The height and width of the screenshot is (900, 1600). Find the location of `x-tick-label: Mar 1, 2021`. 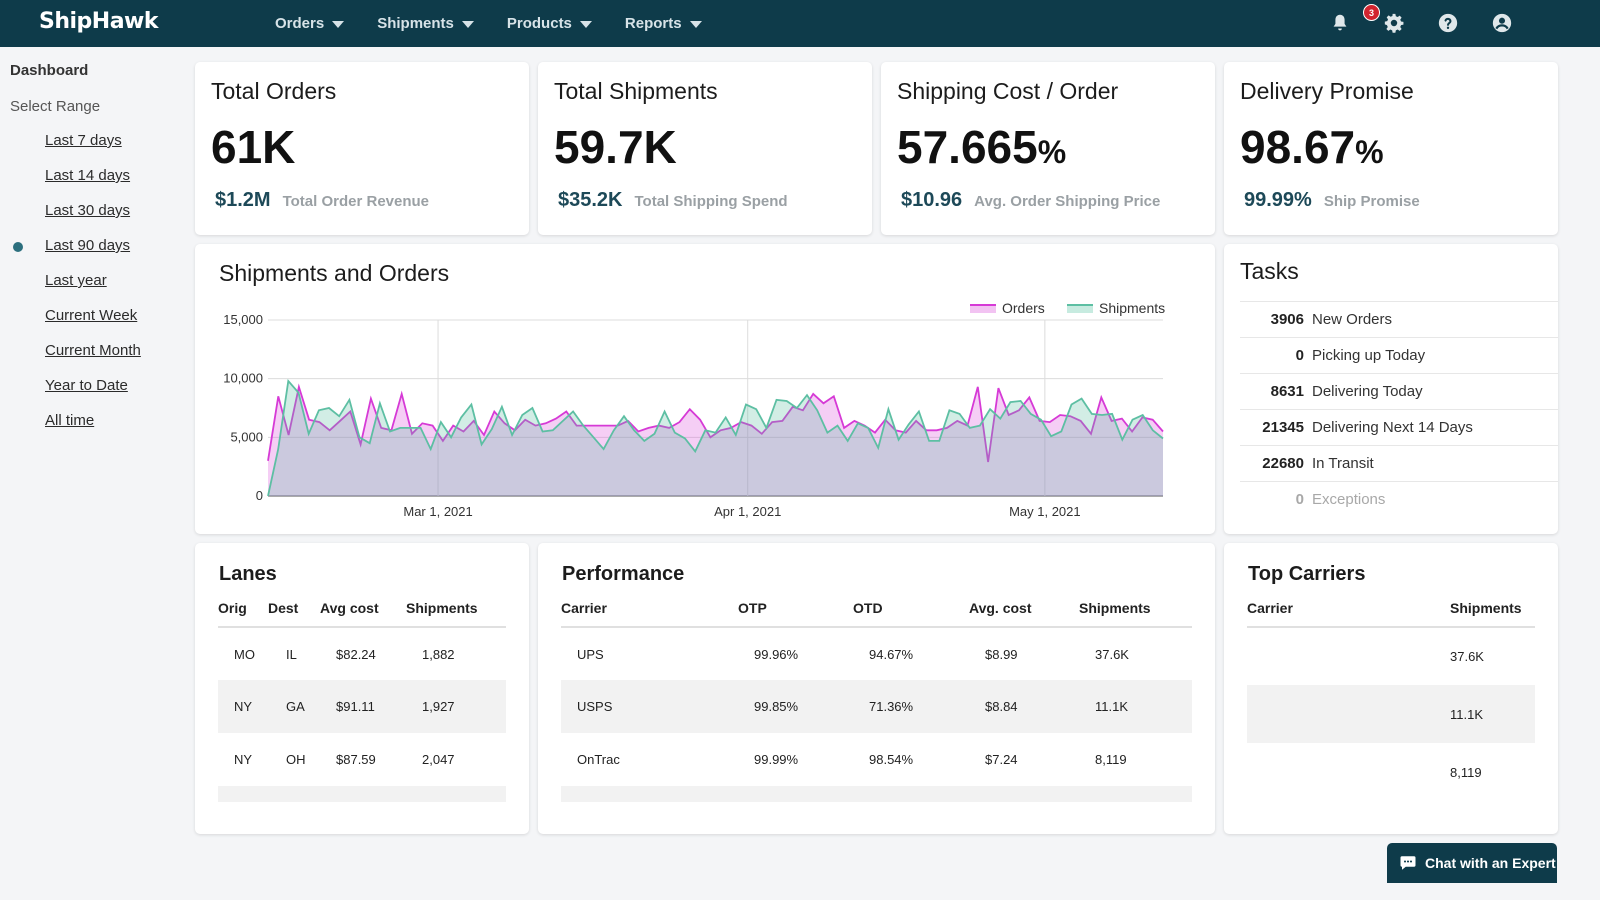

x-tick-label: Mar 1, 2021 is located at coordinates (437, 511).